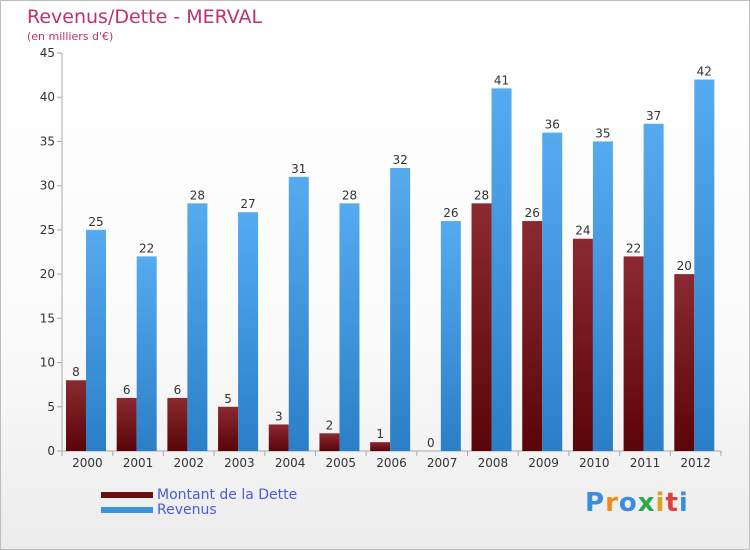 This screenshot has height=550, width=750. What do you see at coordinates (145, 17) in the screenshot?
I see `chart-title: Revenus/Dette - MERVAL` at bounding box center [145, 17].